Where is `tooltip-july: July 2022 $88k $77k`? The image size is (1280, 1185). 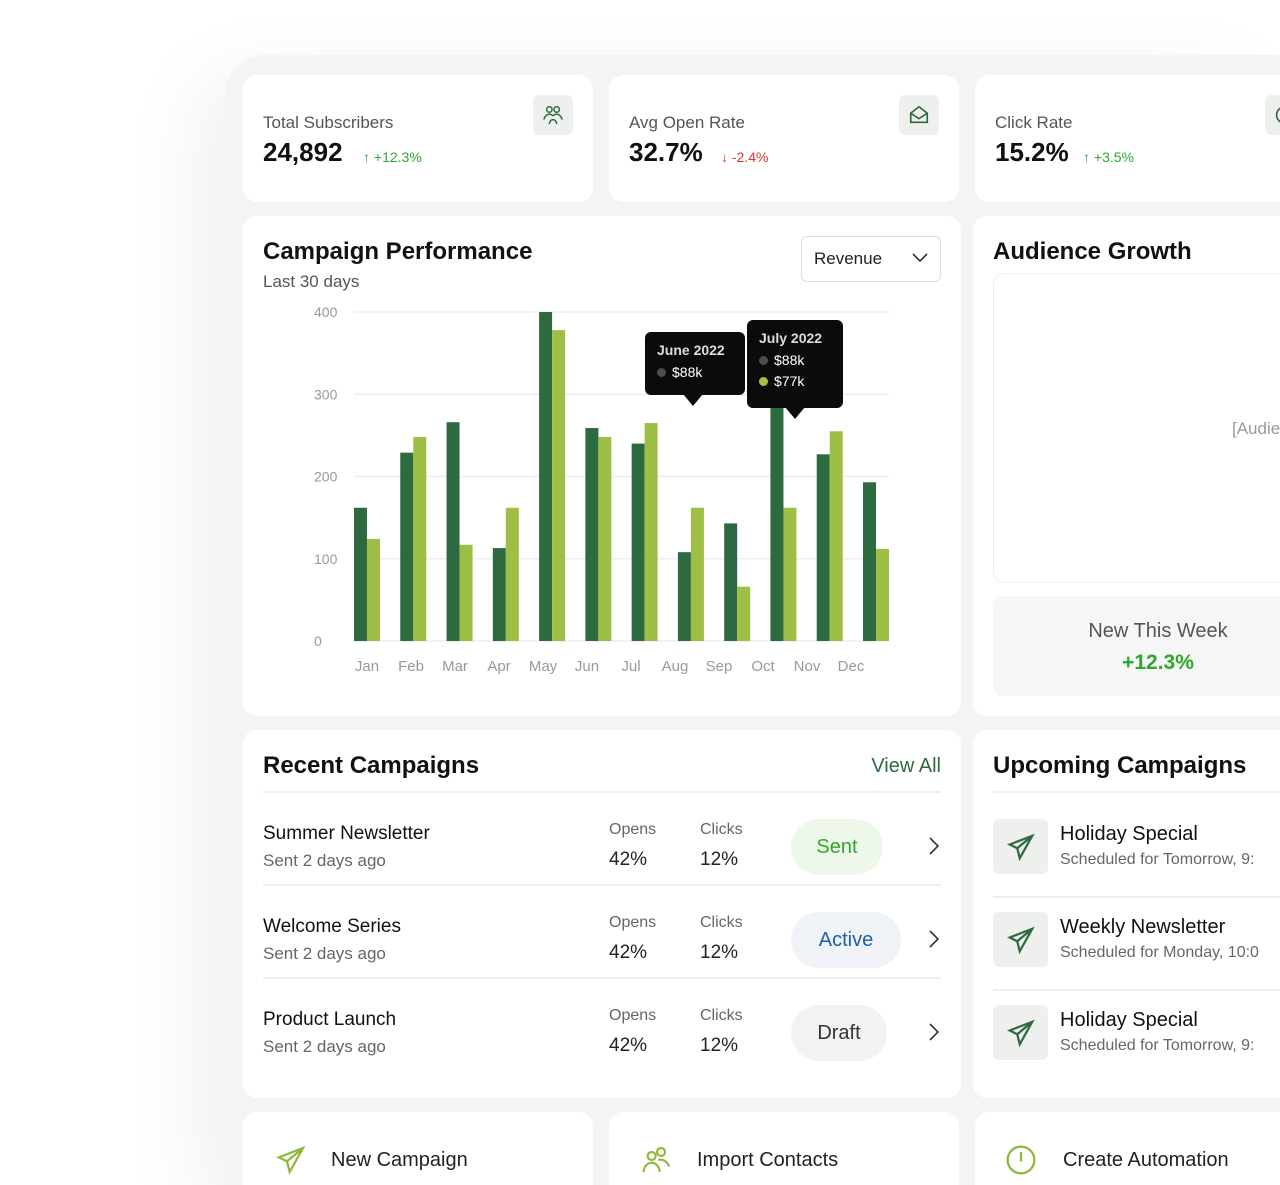
tooltip-july: July 2022 $88k $77k is located at coordinates (795, 369).